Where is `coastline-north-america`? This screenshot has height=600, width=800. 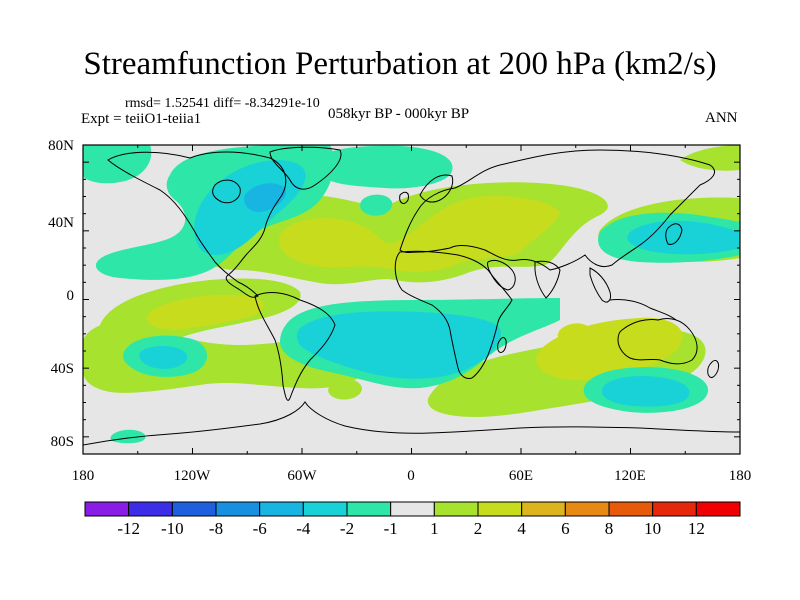 coastline-north-america is located at coordinates (197, 224).